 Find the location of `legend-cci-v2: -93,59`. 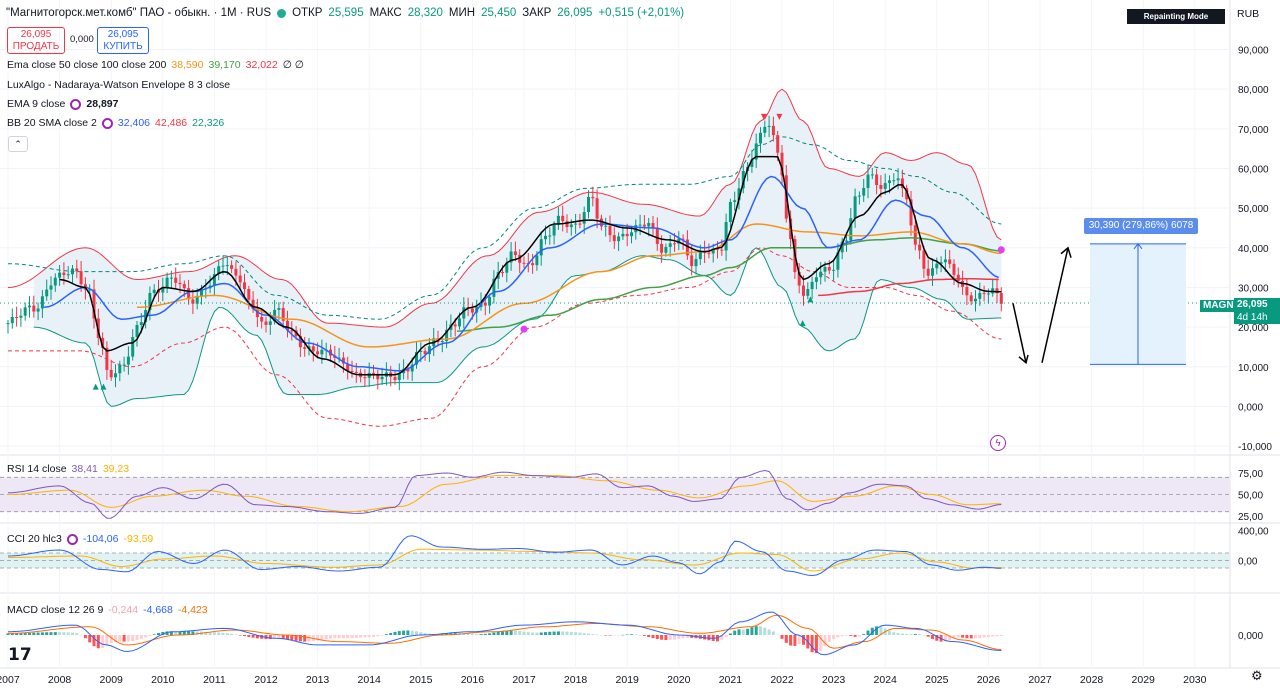

legend-cci-v2: -93,59 is located at coordinates (138, 539).